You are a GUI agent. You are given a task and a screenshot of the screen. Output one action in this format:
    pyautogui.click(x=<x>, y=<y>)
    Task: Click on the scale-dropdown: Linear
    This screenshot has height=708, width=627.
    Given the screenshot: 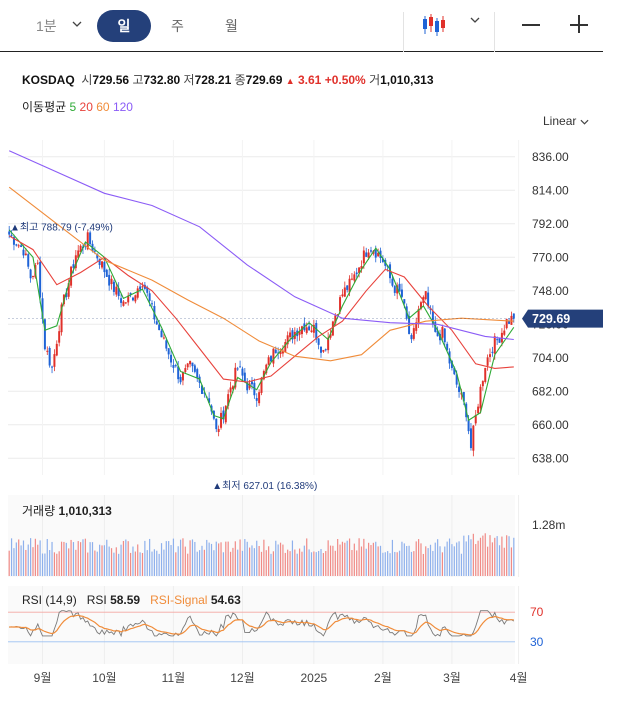 What is the action you would take?
    pyautogui.click(x=566, y=121)
    